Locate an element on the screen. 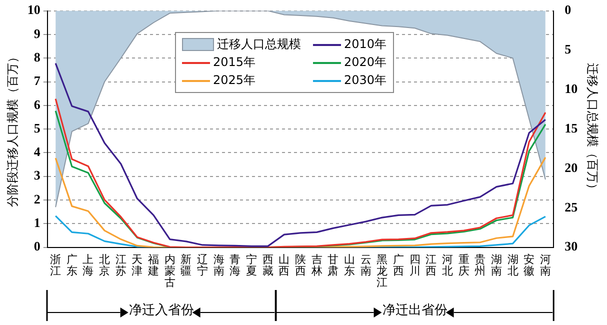  legend-label: 迁移人口总规模 is located at coordinates (259, 44).